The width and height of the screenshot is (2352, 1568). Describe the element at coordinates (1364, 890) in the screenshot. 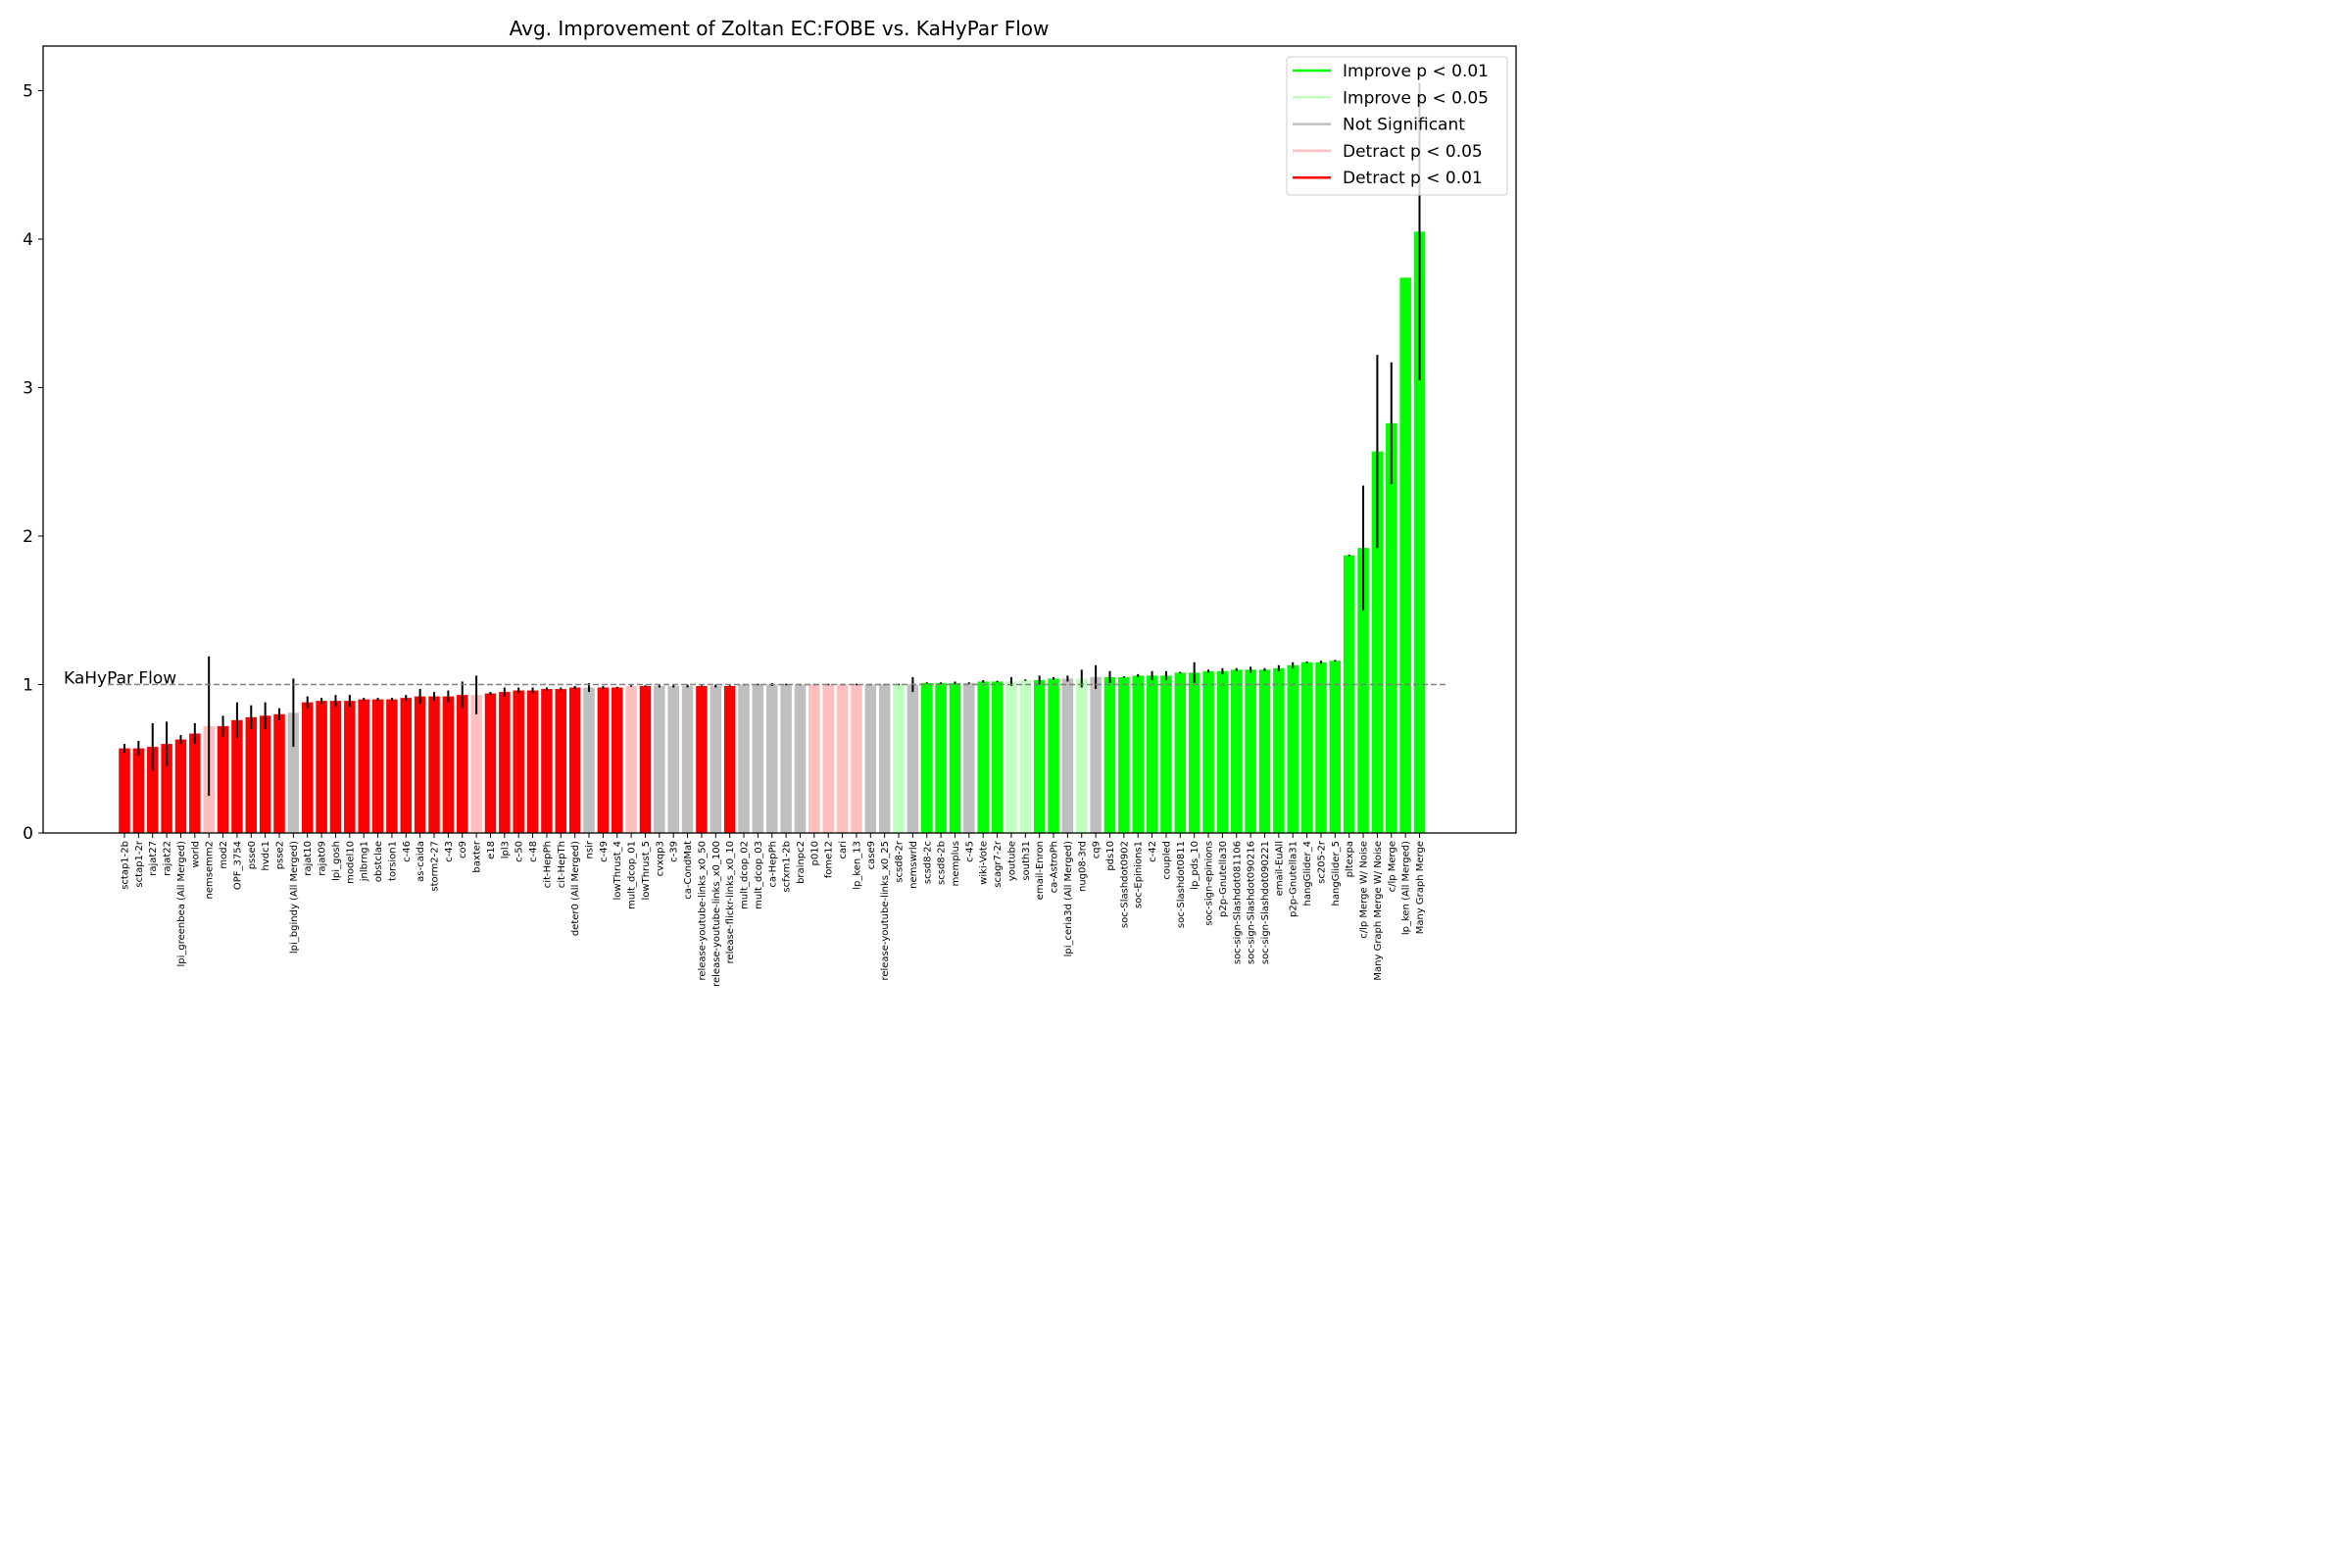

I see `x-tick-label: c/lp Merge W/ Noise` at that location.